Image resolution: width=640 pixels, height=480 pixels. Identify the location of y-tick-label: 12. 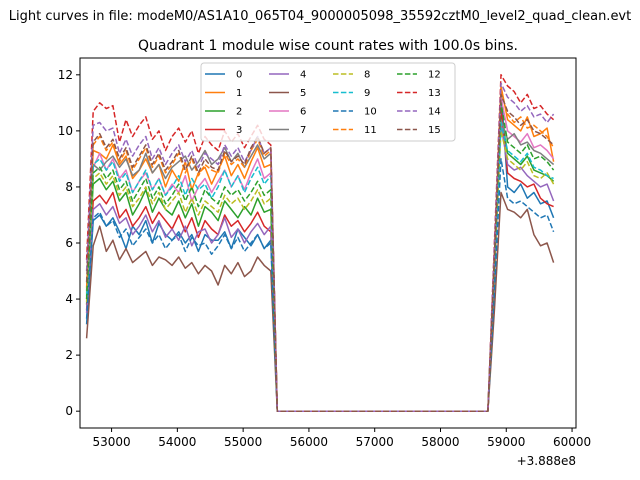
(65, 75).